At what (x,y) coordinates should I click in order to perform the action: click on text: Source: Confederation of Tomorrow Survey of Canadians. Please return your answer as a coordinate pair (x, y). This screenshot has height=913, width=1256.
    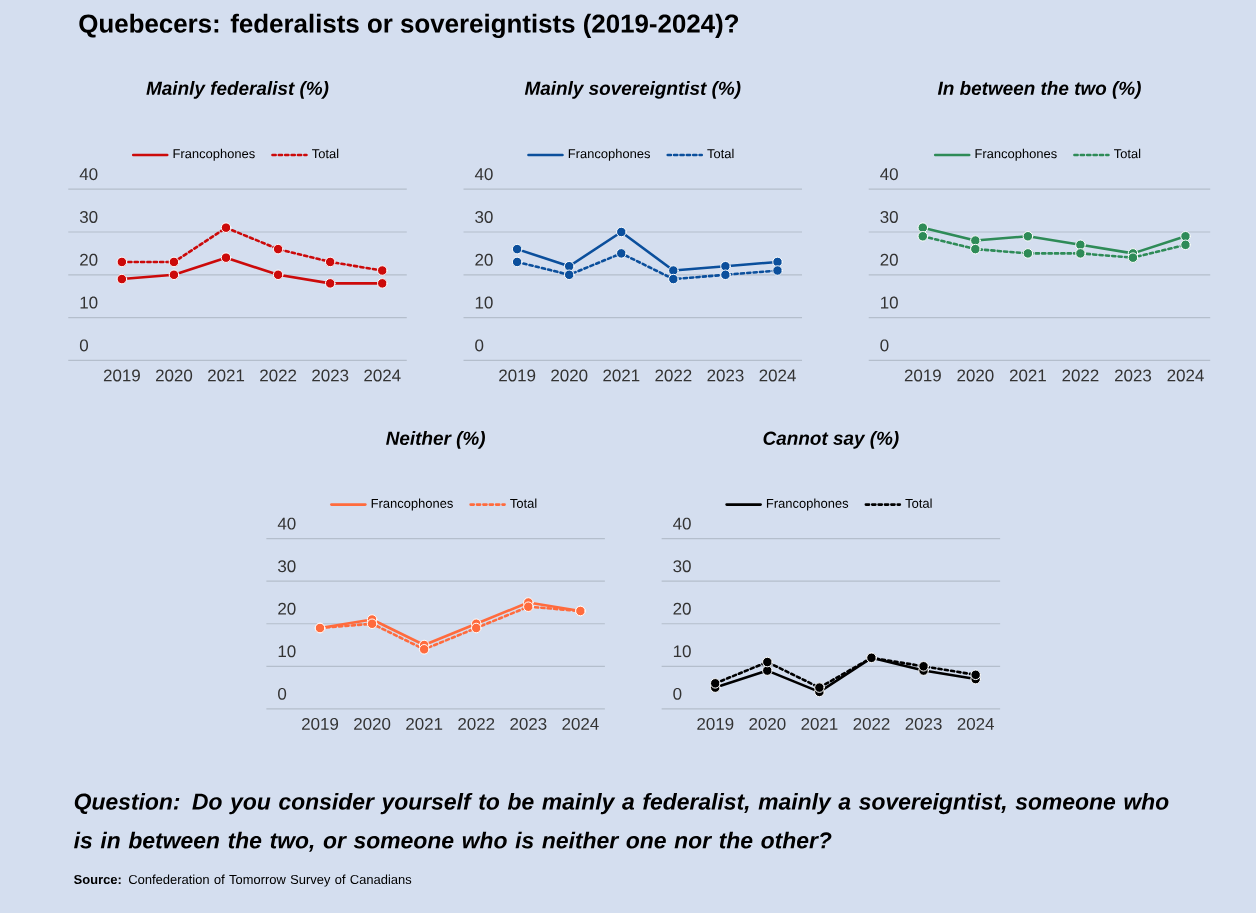
    Looking at the image, I should click on (243, 880).